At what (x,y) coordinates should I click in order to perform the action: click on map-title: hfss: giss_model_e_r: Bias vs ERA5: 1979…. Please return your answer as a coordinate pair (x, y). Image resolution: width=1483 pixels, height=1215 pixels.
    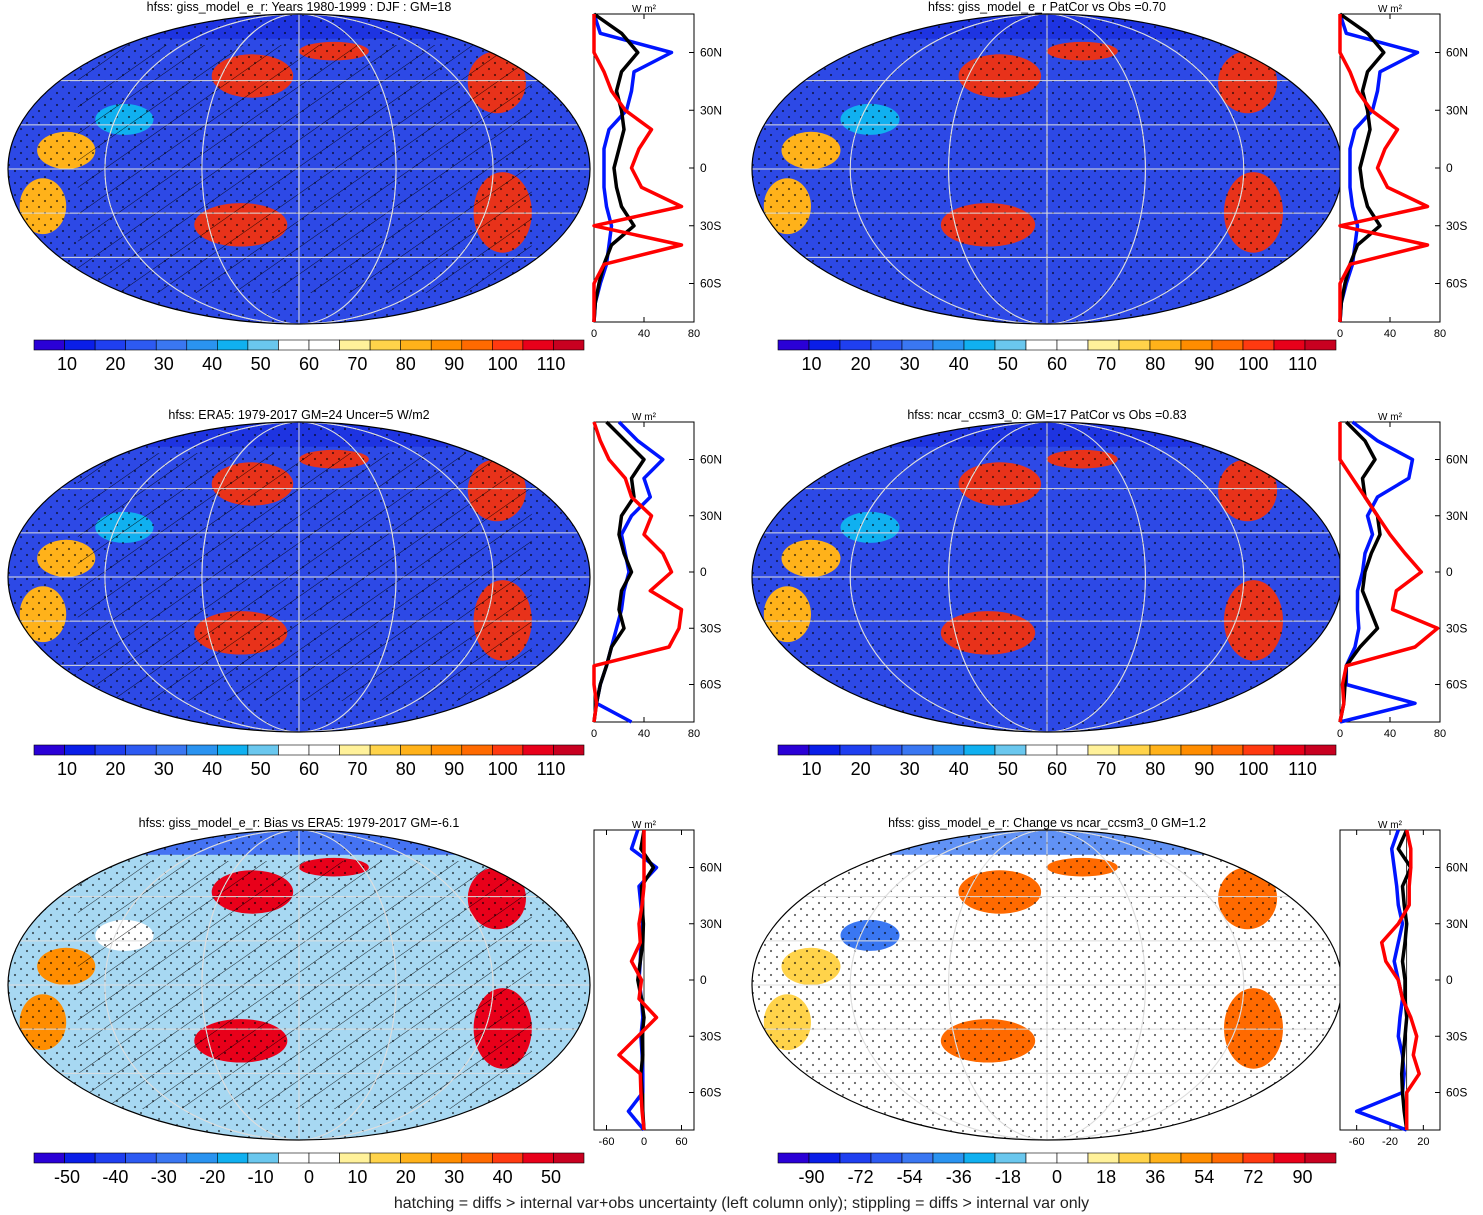
    Looking at the image, I should click on (299, 823).